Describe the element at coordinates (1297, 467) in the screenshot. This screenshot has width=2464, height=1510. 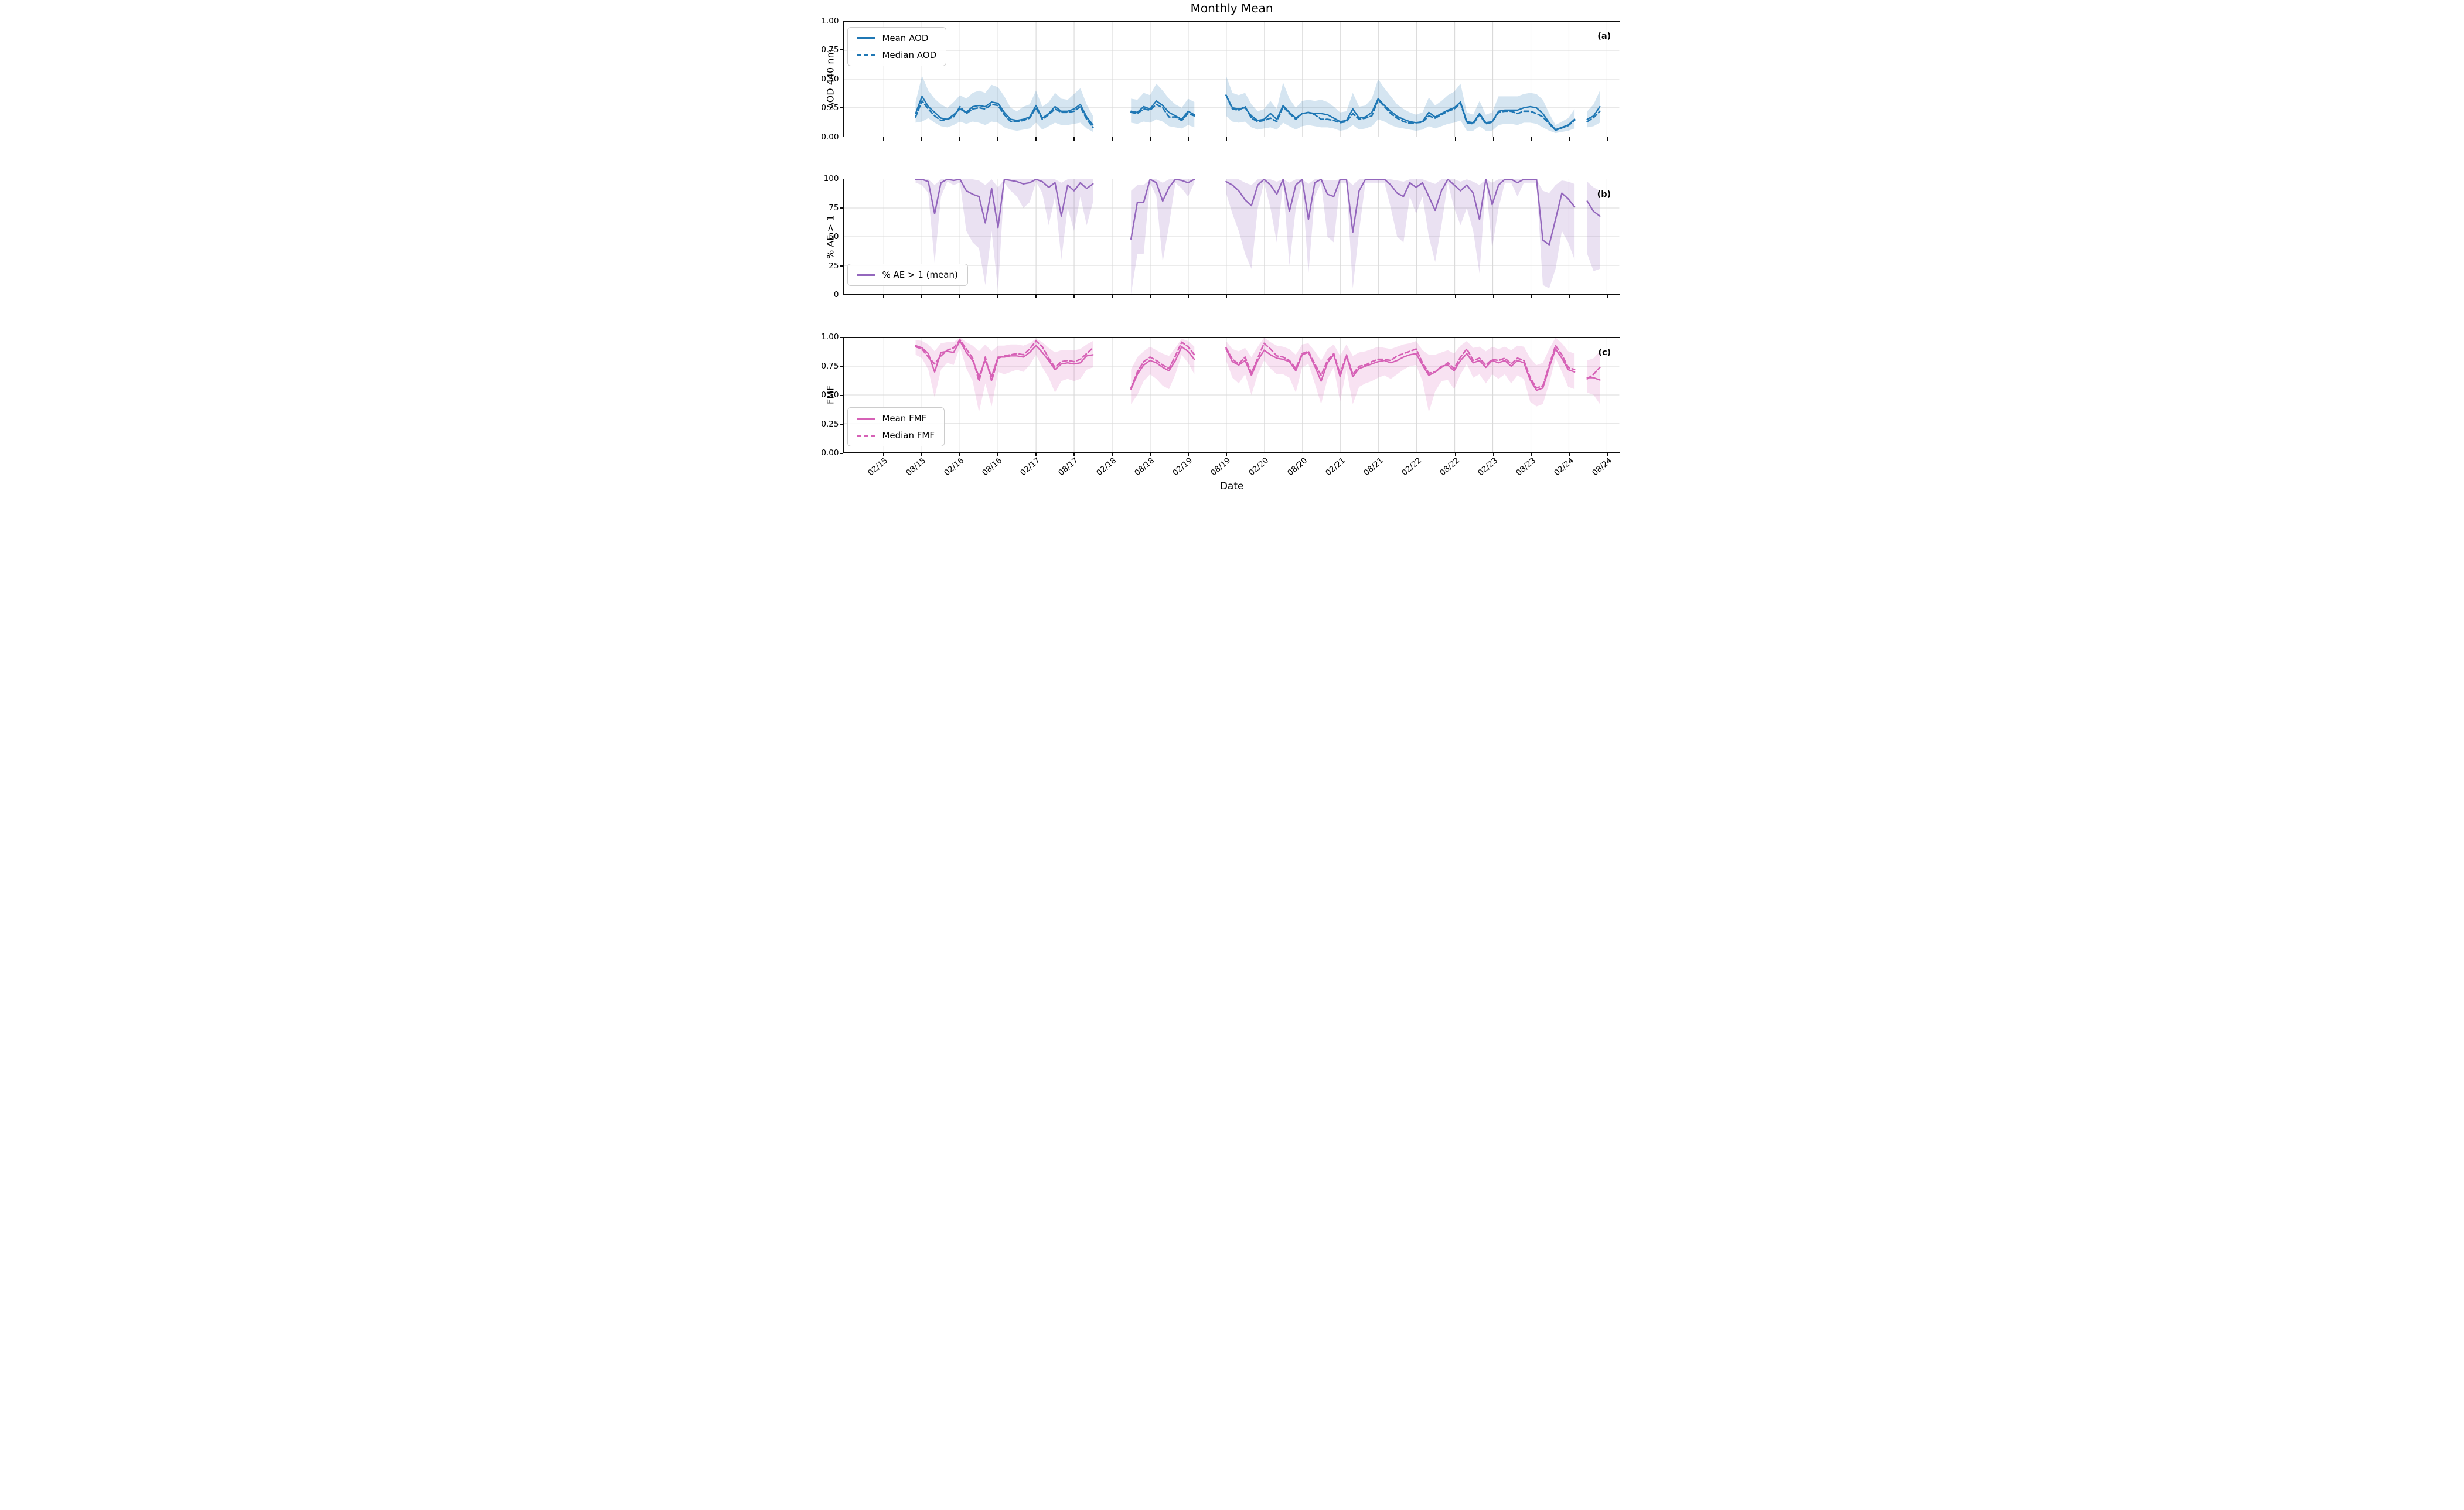
I see `x-tick-label: 08/20` at that location.